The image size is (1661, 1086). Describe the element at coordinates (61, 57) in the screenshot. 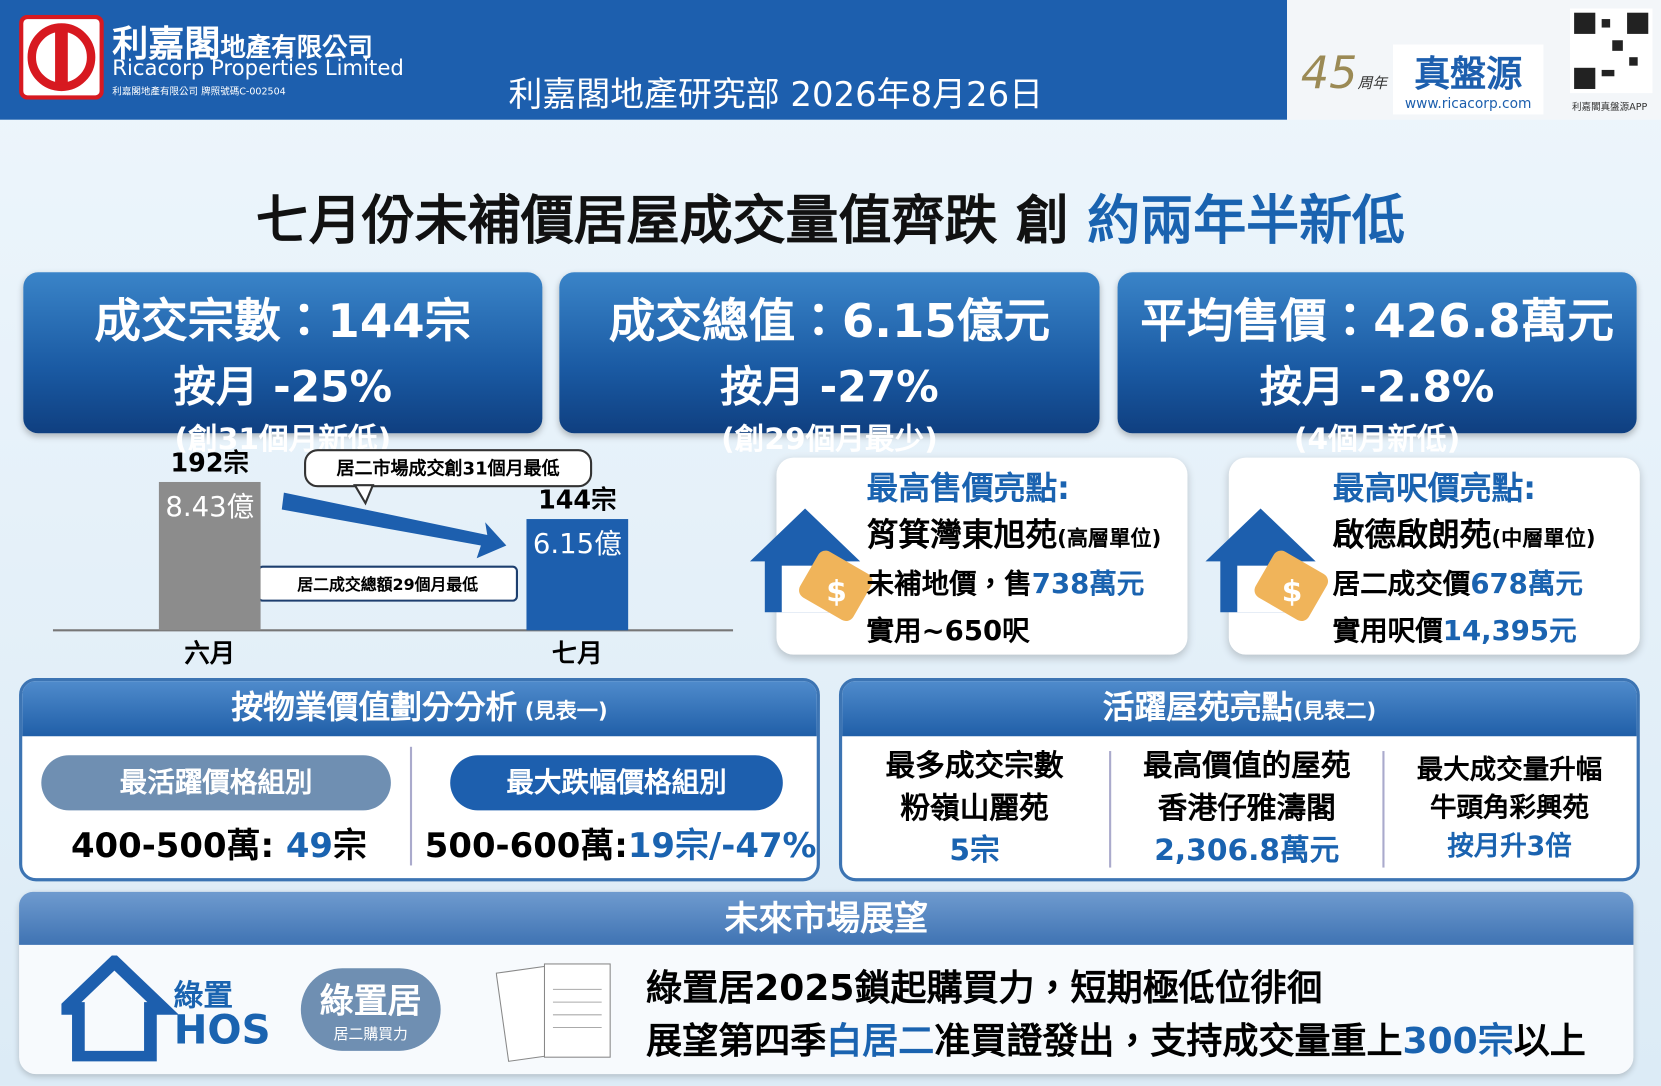

I see `logo` at that location.